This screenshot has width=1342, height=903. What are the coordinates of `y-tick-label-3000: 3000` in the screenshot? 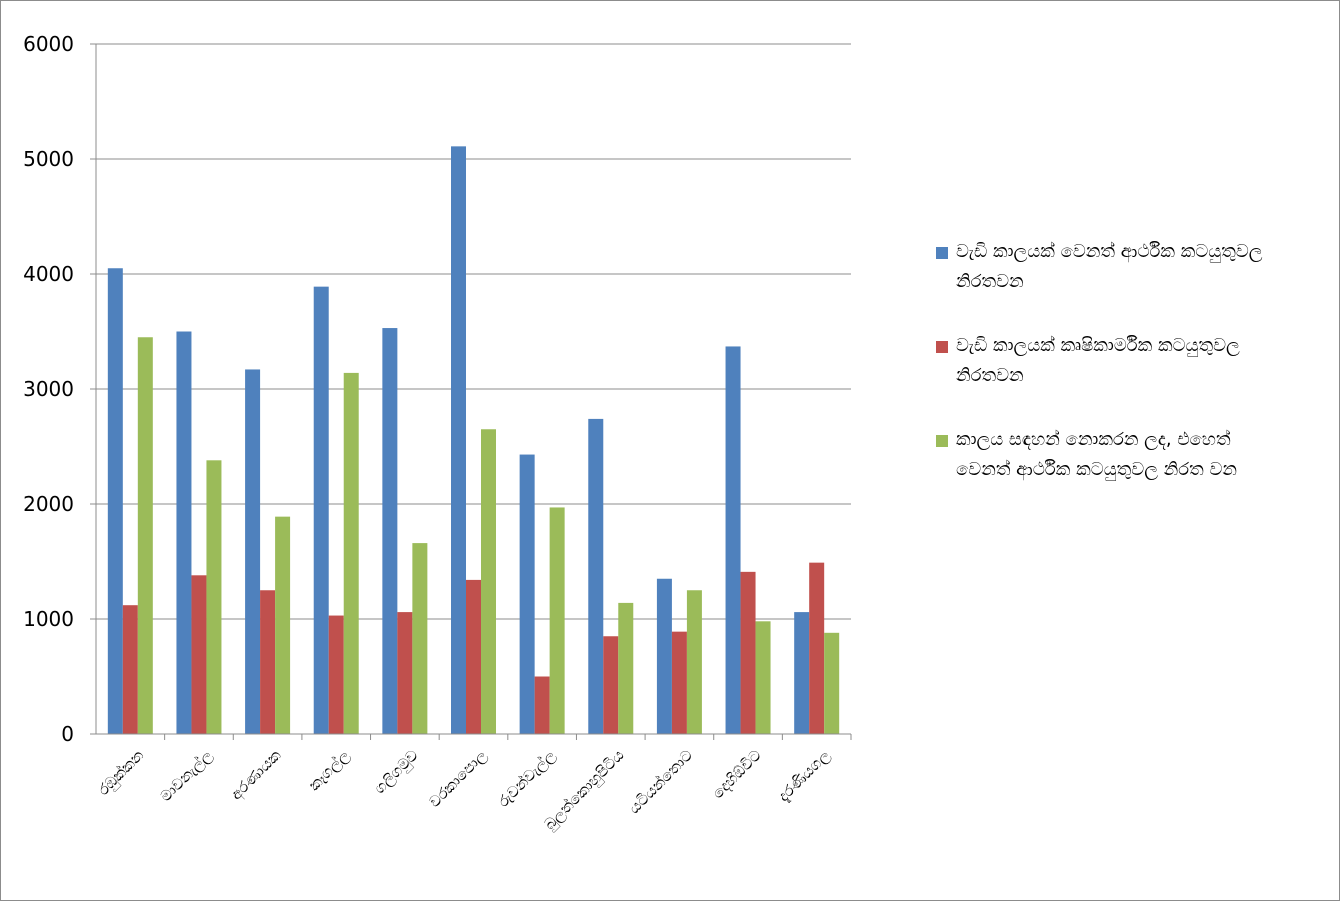 It's located at (48, 389).